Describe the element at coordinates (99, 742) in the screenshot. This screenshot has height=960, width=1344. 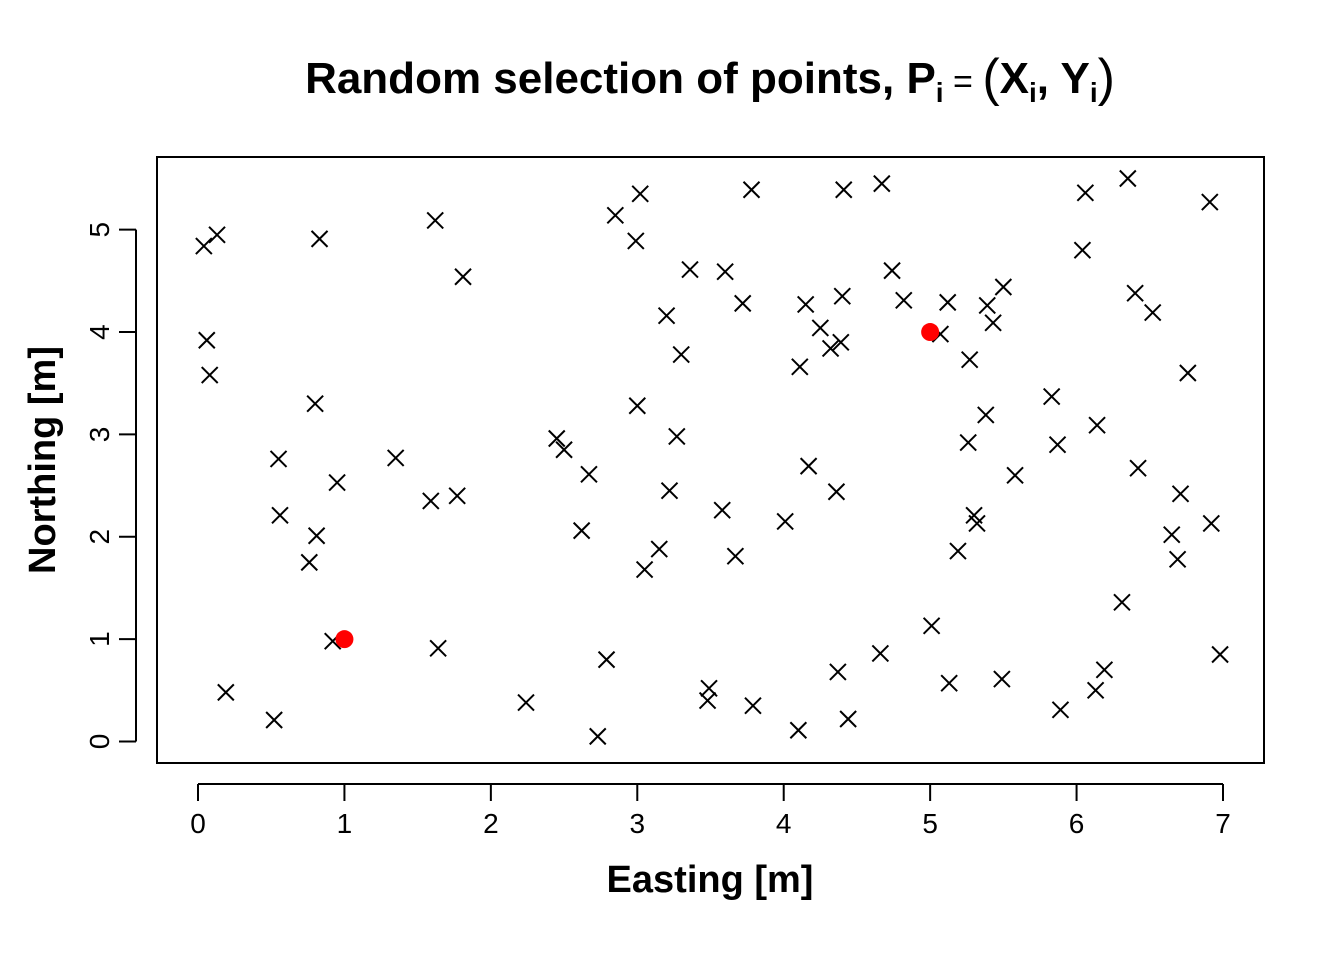
I see `y-tick-label: 0` at that location.